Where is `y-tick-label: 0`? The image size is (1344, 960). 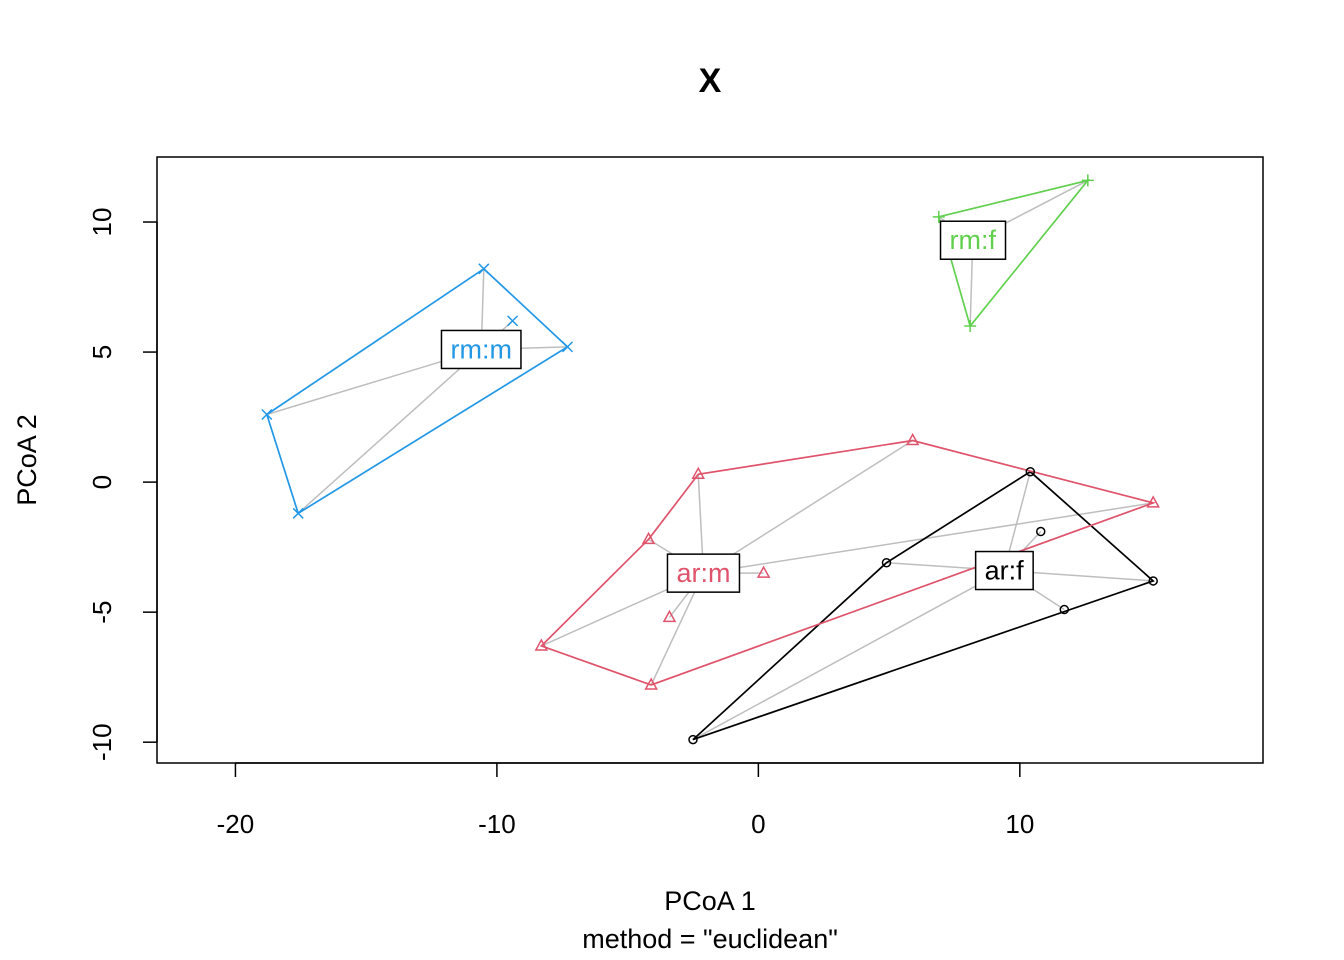 y-tick-label: 0 is located at coordinates (102, 482).